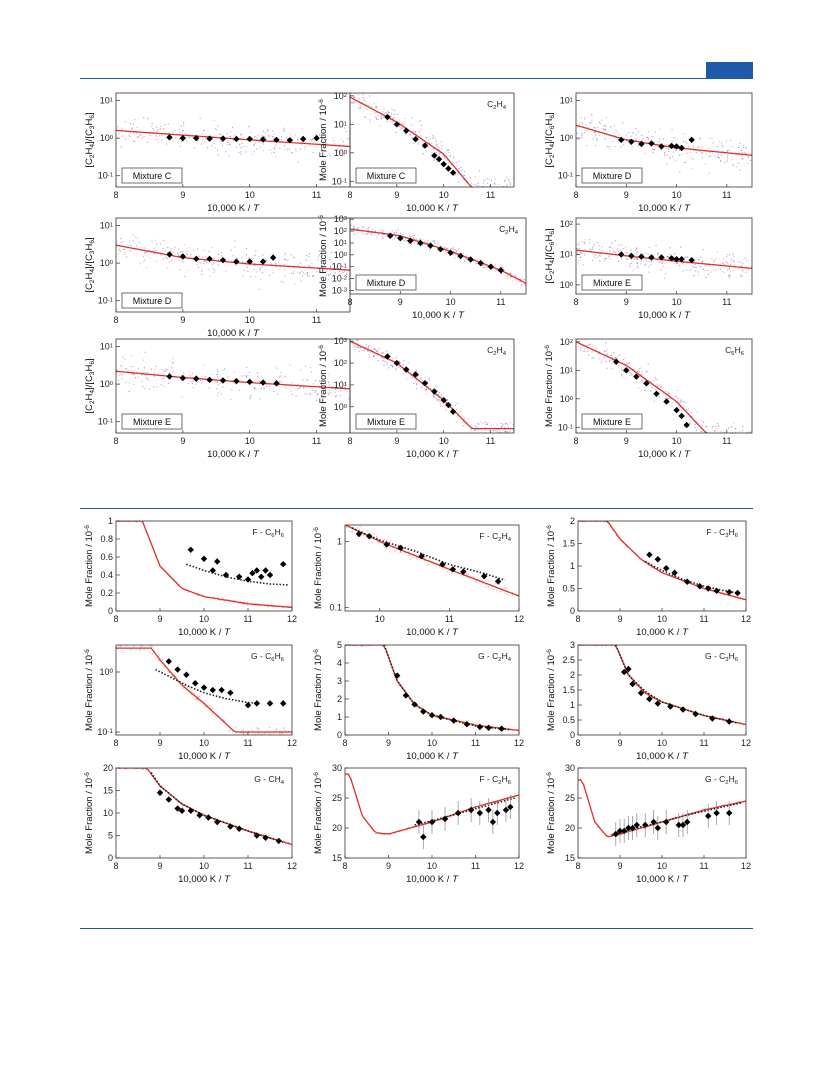 The height and width of the screenshot is (1091, 833). Describe the element at coordinates (388, 866) in the screenshot. I see `x-tick-label: 9` at that location.